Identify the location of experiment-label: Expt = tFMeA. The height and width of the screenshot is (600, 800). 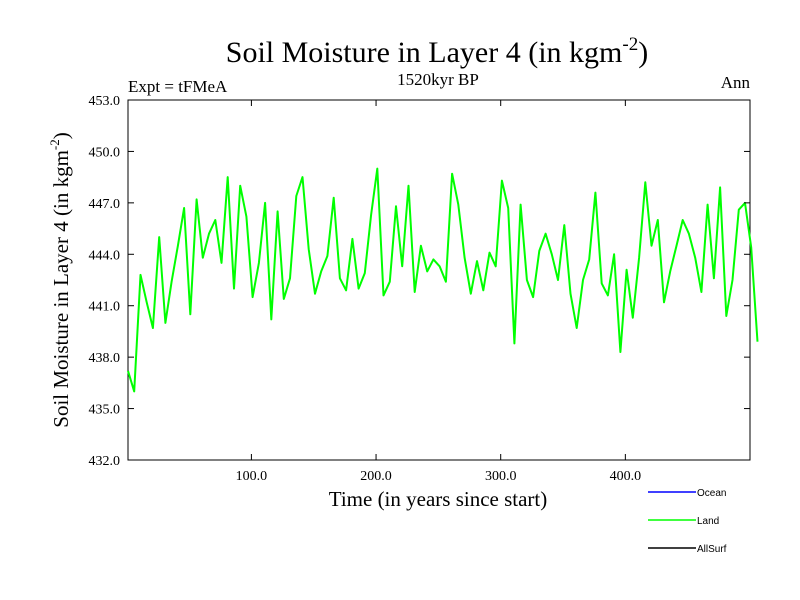
(178, 86).